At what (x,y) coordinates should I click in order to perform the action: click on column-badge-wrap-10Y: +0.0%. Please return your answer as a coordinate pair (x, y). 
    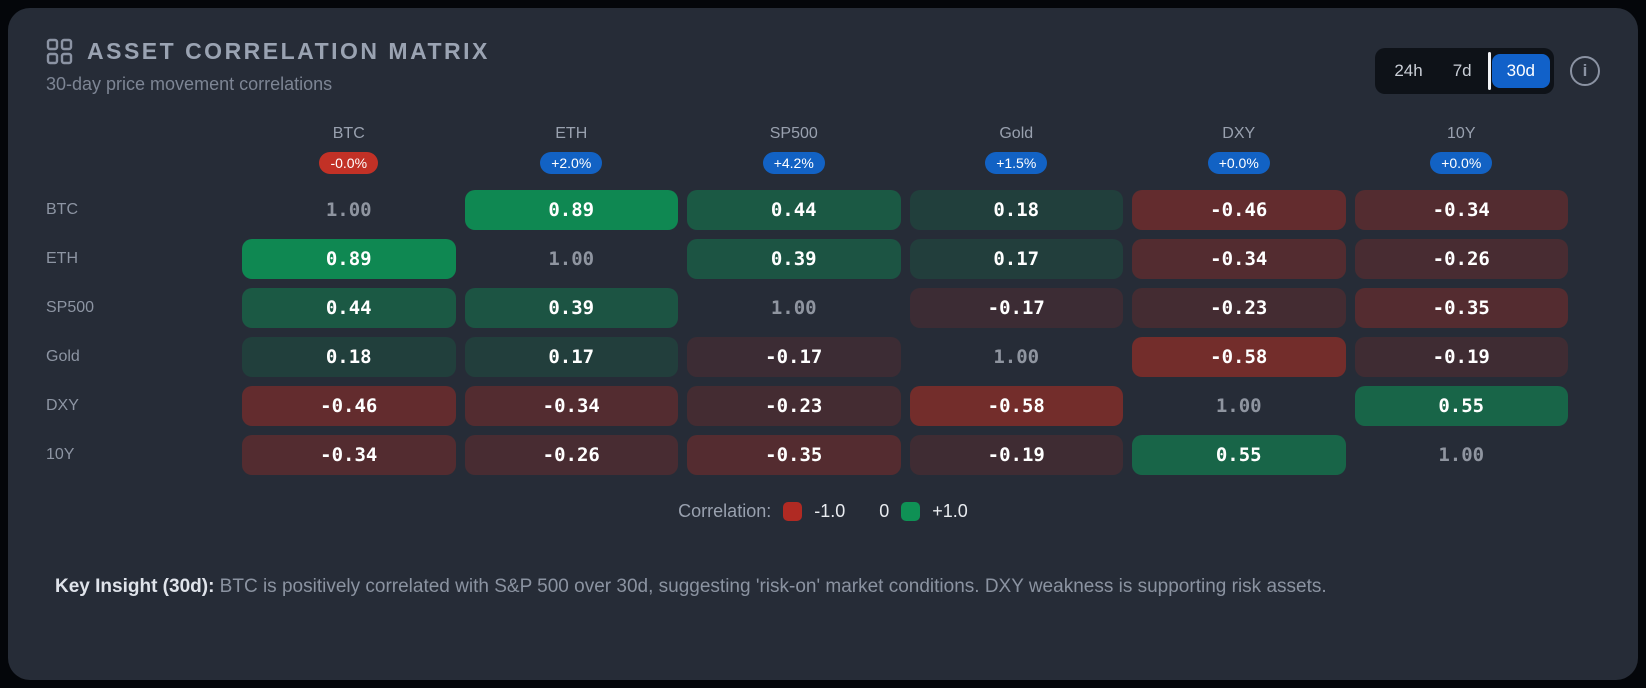
    Looking at the image, I should click on (1462, 163).